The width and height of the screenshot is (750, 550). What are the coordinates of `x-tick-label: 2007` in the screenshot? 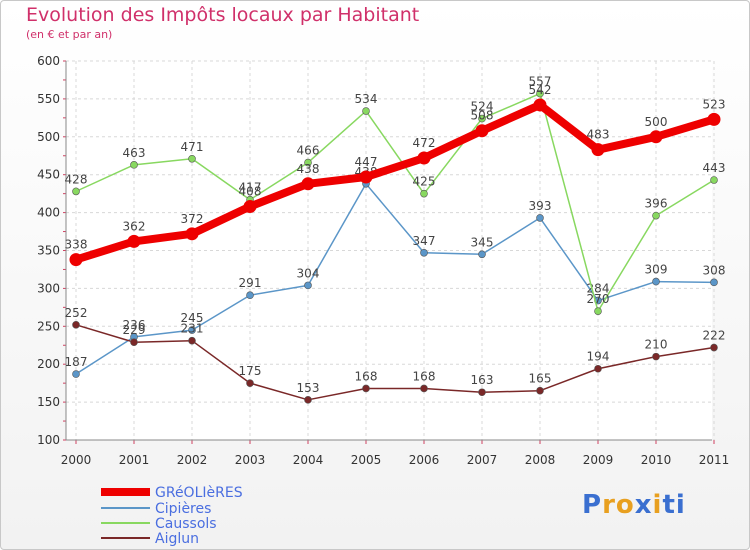 It's located at (482, 460).